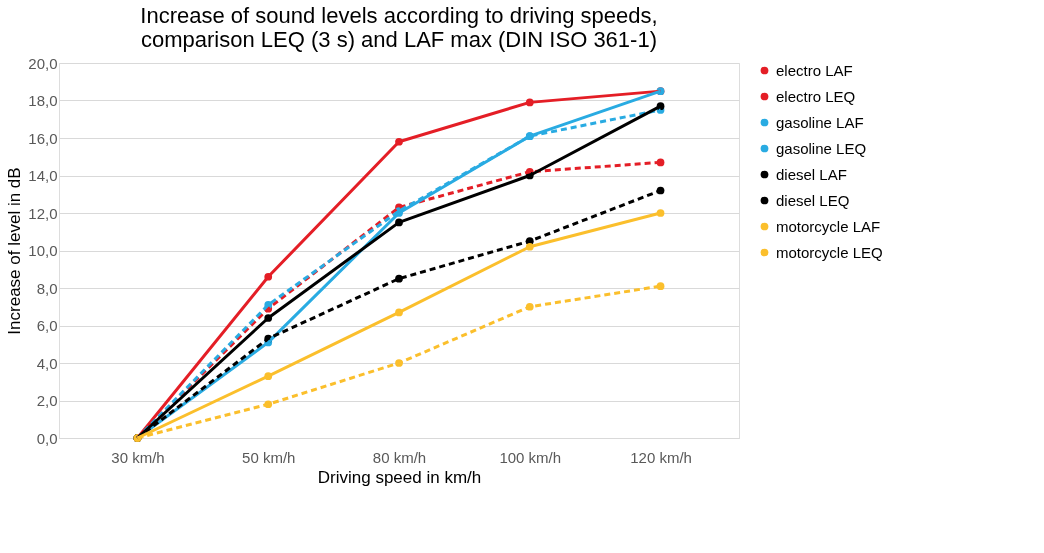 The width and height of the screenshot is (1044, 553). What do you see at coordinates (530, 457) in the screenshot?
I see `x-tick-label: 100 km/h` at bounding box center [530, 457].